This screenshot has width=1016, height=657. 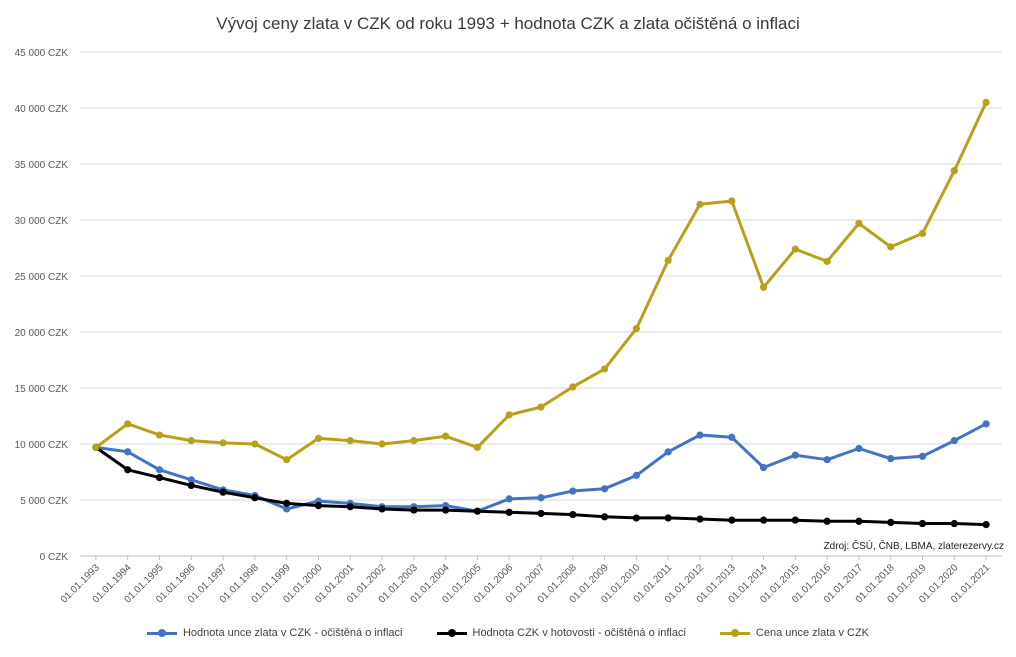 What do you see at coordinates (44, 501) in the screenshot?
I see `y-tick-label: 5 000 CZK` at bounding box center [44, 501].